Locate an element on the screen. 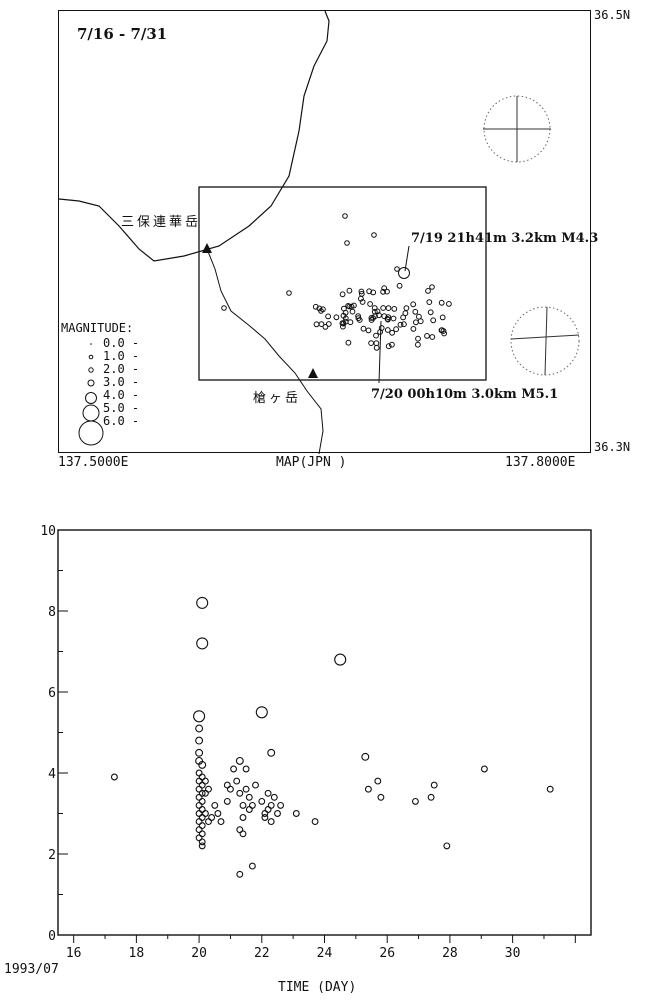 The image size is (646, 1000). y-tick-label: 6 is located at coordinates (52, 693).